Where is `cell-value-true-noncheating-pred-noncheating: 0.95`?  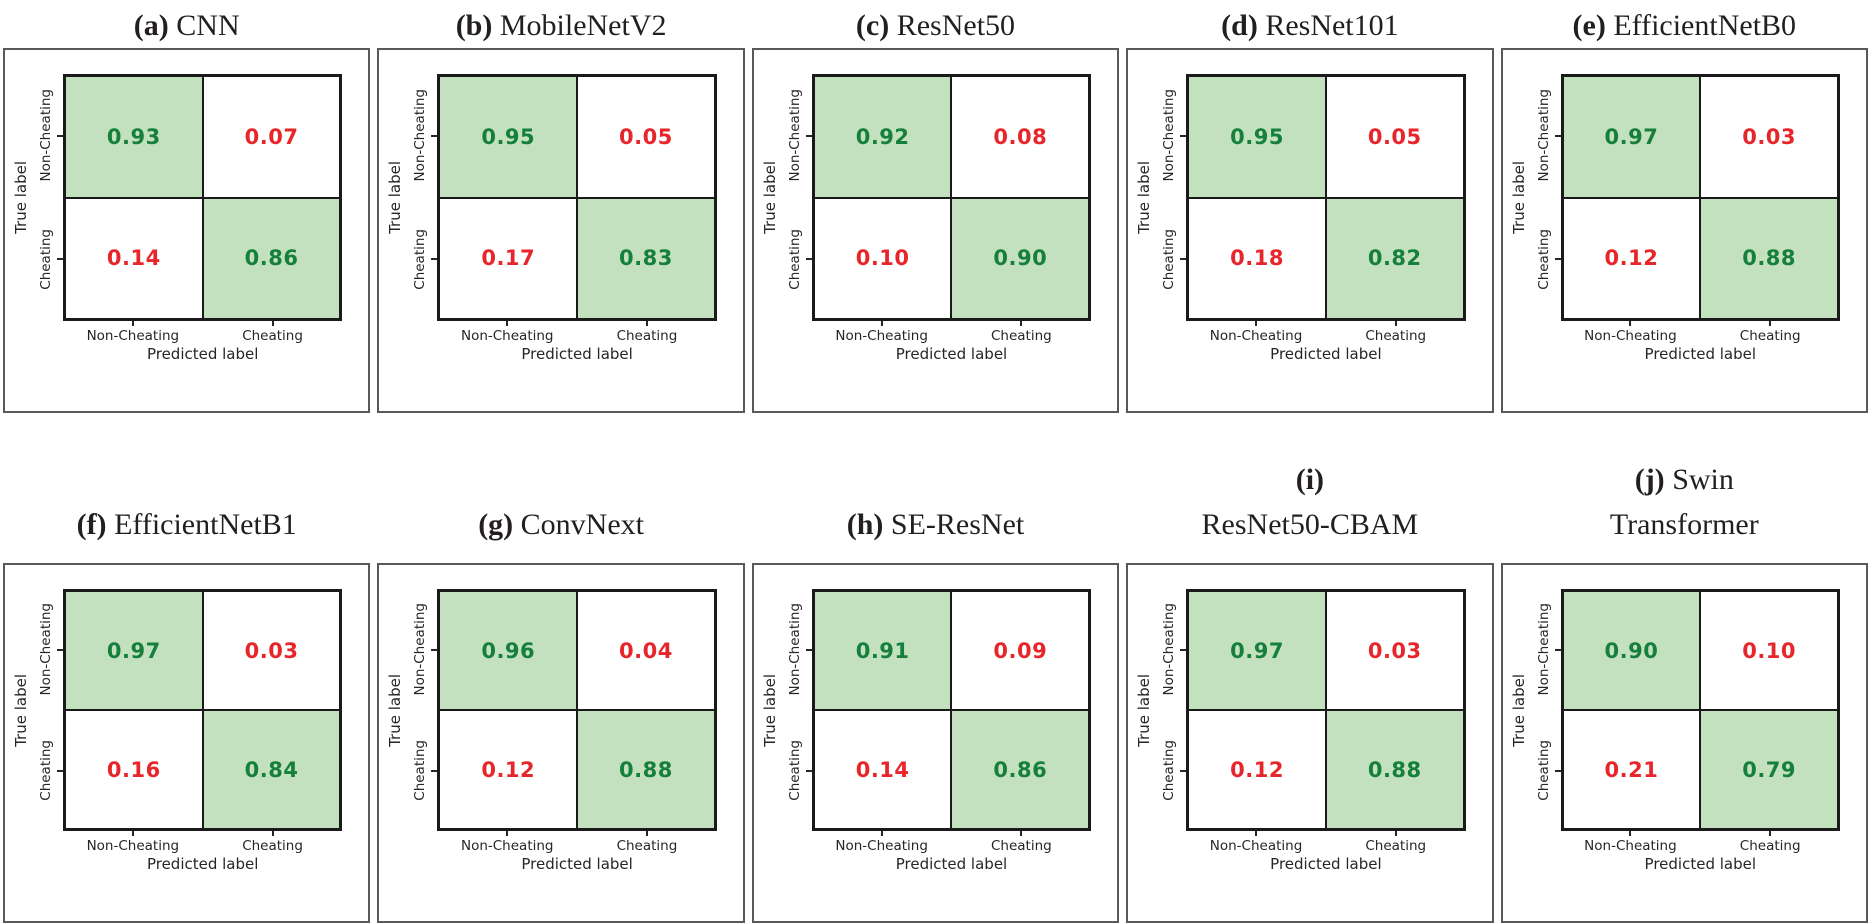 cell-value-true-noncheating-pred-noncheating: 0.95 is located at coordinates (508, 136).